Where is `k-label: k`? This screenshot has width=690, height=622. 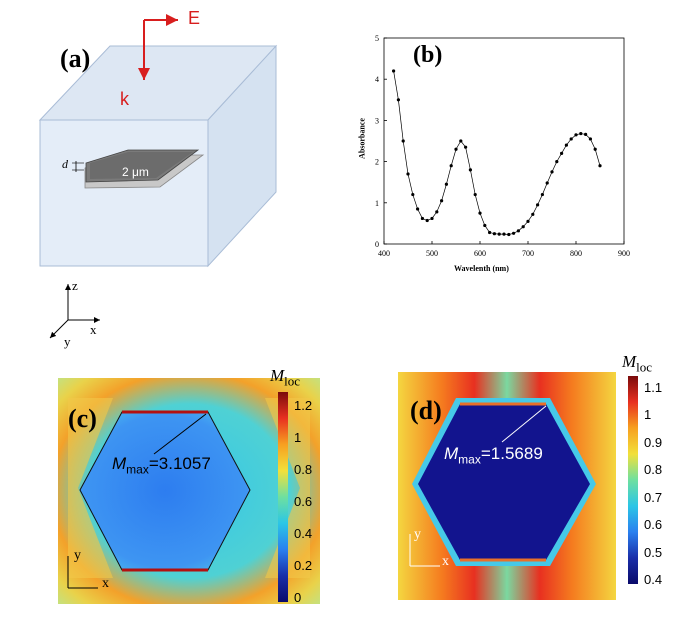 k-label: k is located at coordinates (124, 99).